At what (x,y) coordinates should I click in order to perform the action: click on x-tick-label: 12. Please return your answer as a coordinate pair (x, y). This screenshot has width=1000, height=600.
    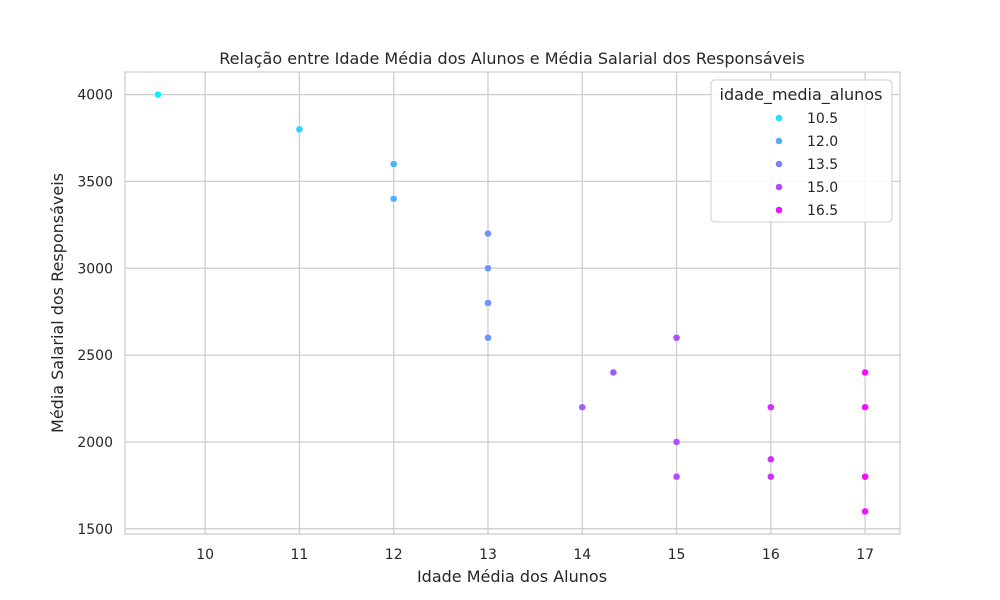
    Looking at the image, I should click on (394, 555).